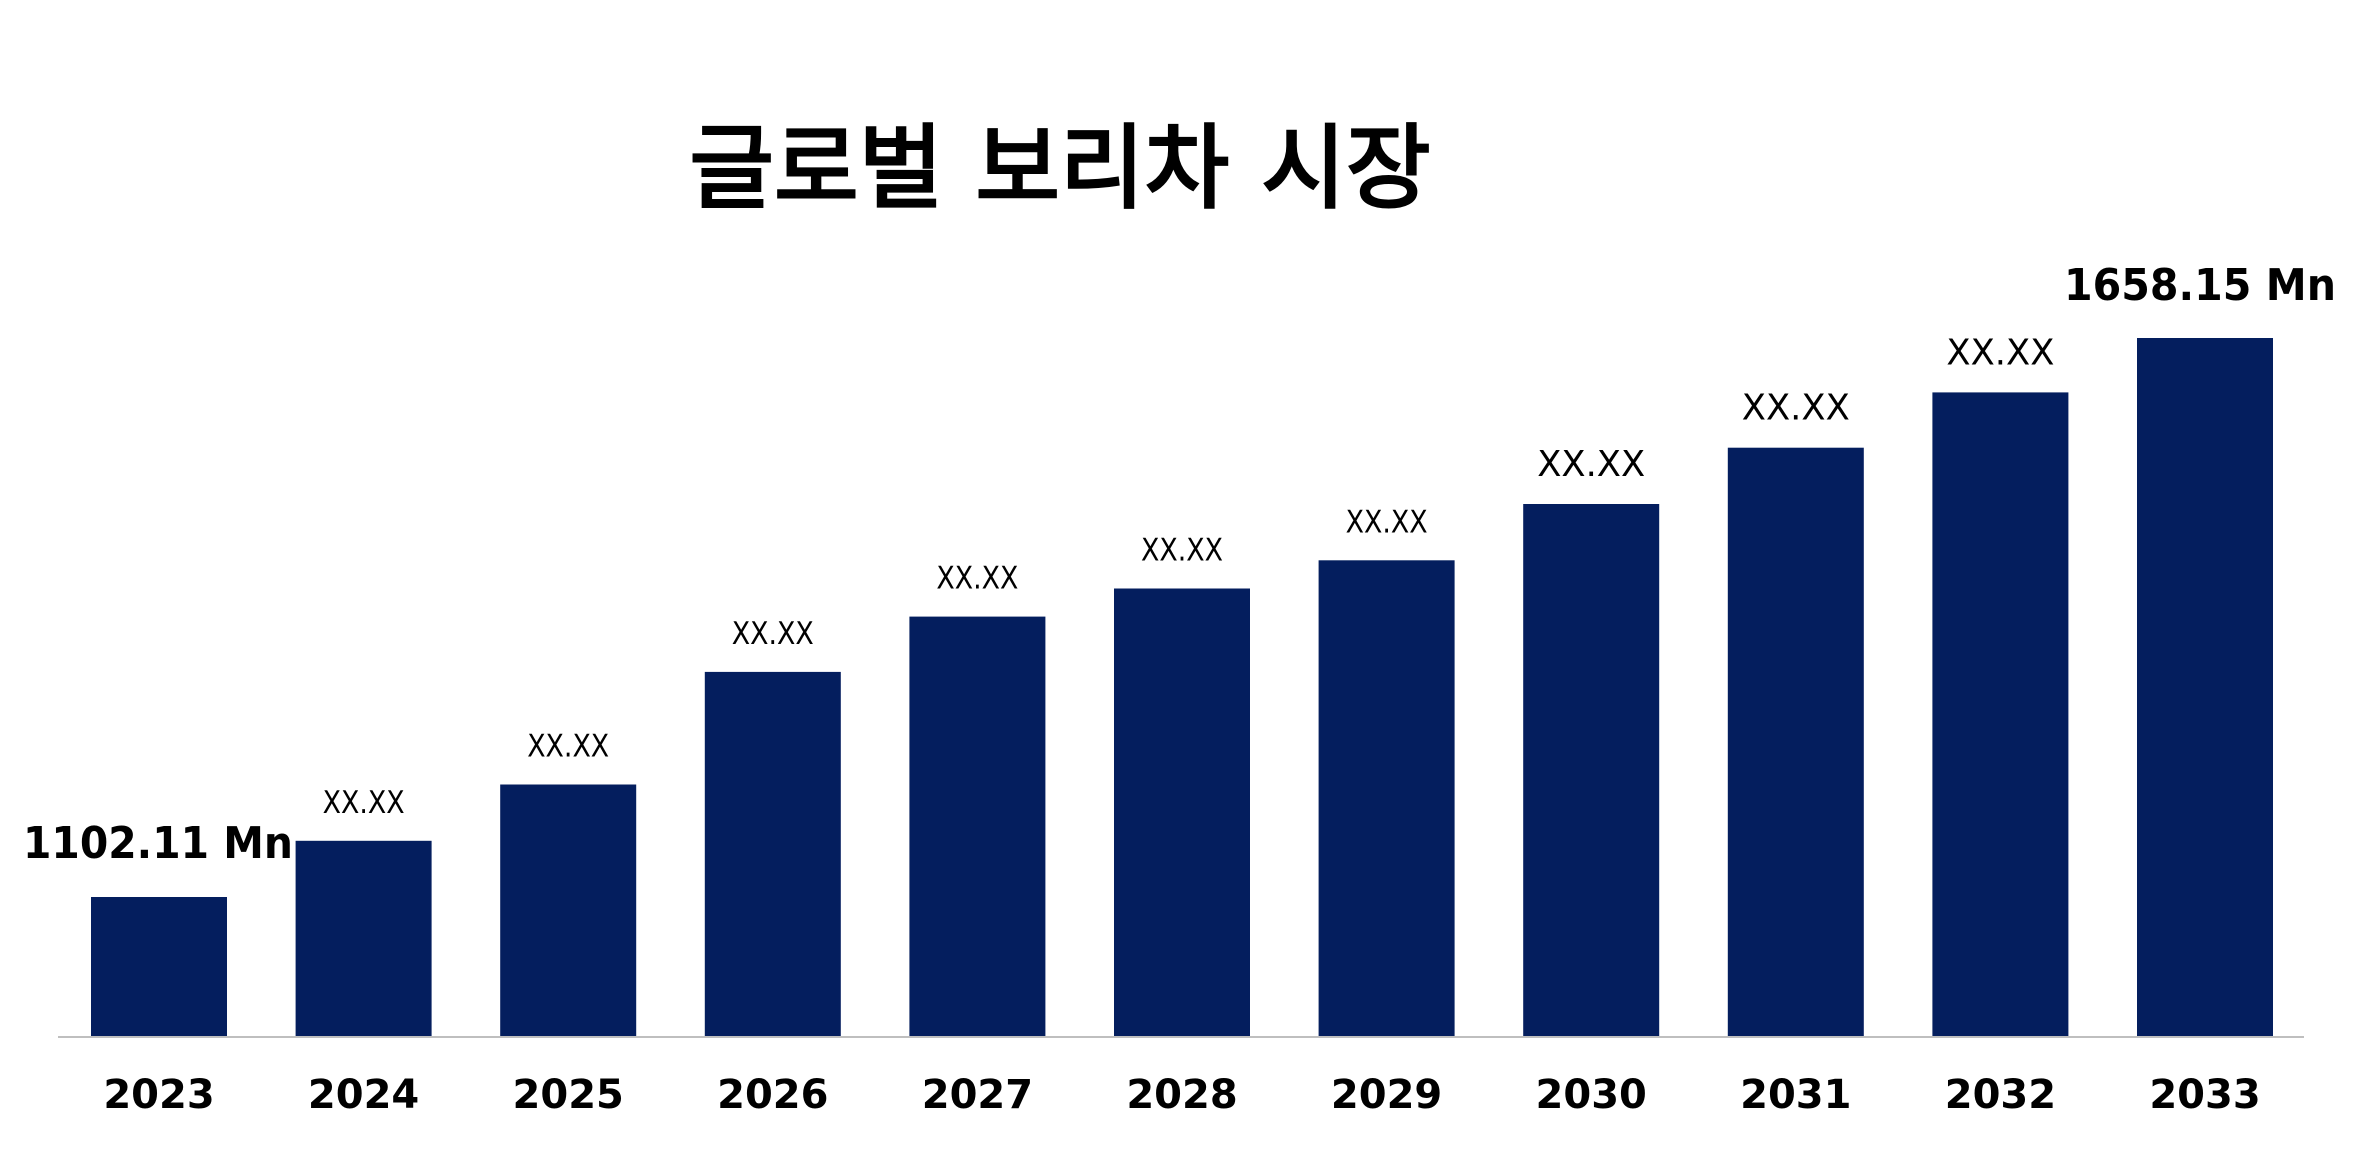  Describe the element at coordinates (773, 634) in the screenshot. I see `value-label-2026: XX.XX` at that location.